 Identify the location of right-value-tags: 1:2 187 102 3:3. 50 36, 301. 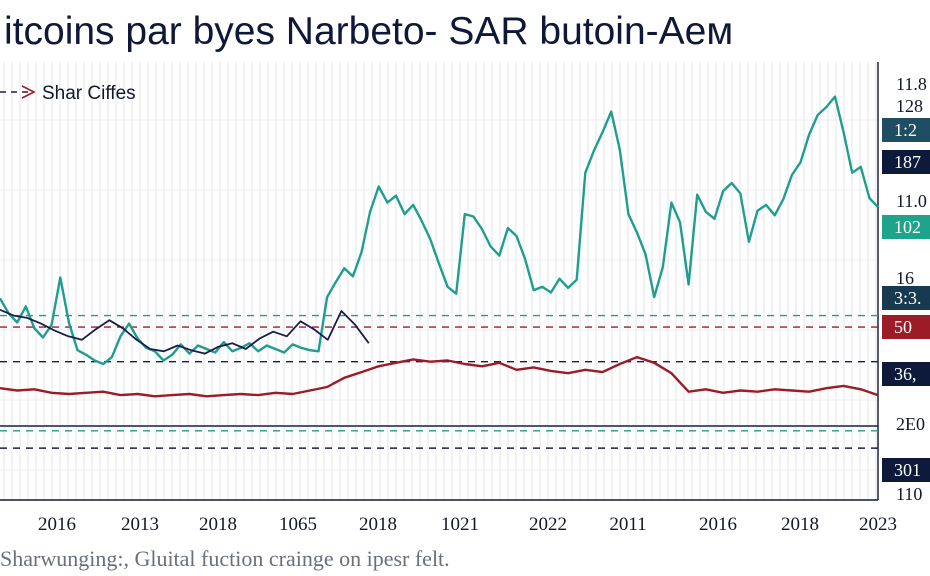
(906, 300).